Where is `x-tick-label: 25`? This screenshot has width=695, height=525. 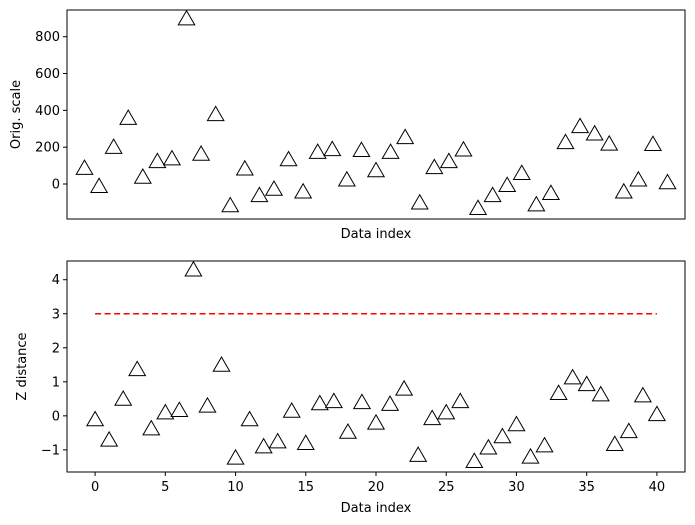 x-tick-label: 25 is located at coordinates (446, 487).